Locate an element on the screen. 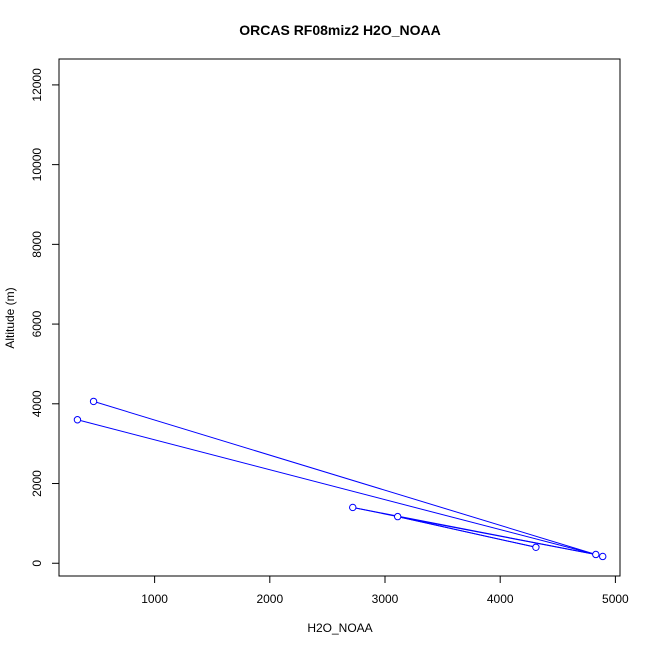 The height and width of the screenshot is (650, 650). x-tick-label: 2000 is located at coordinates (269, 599).